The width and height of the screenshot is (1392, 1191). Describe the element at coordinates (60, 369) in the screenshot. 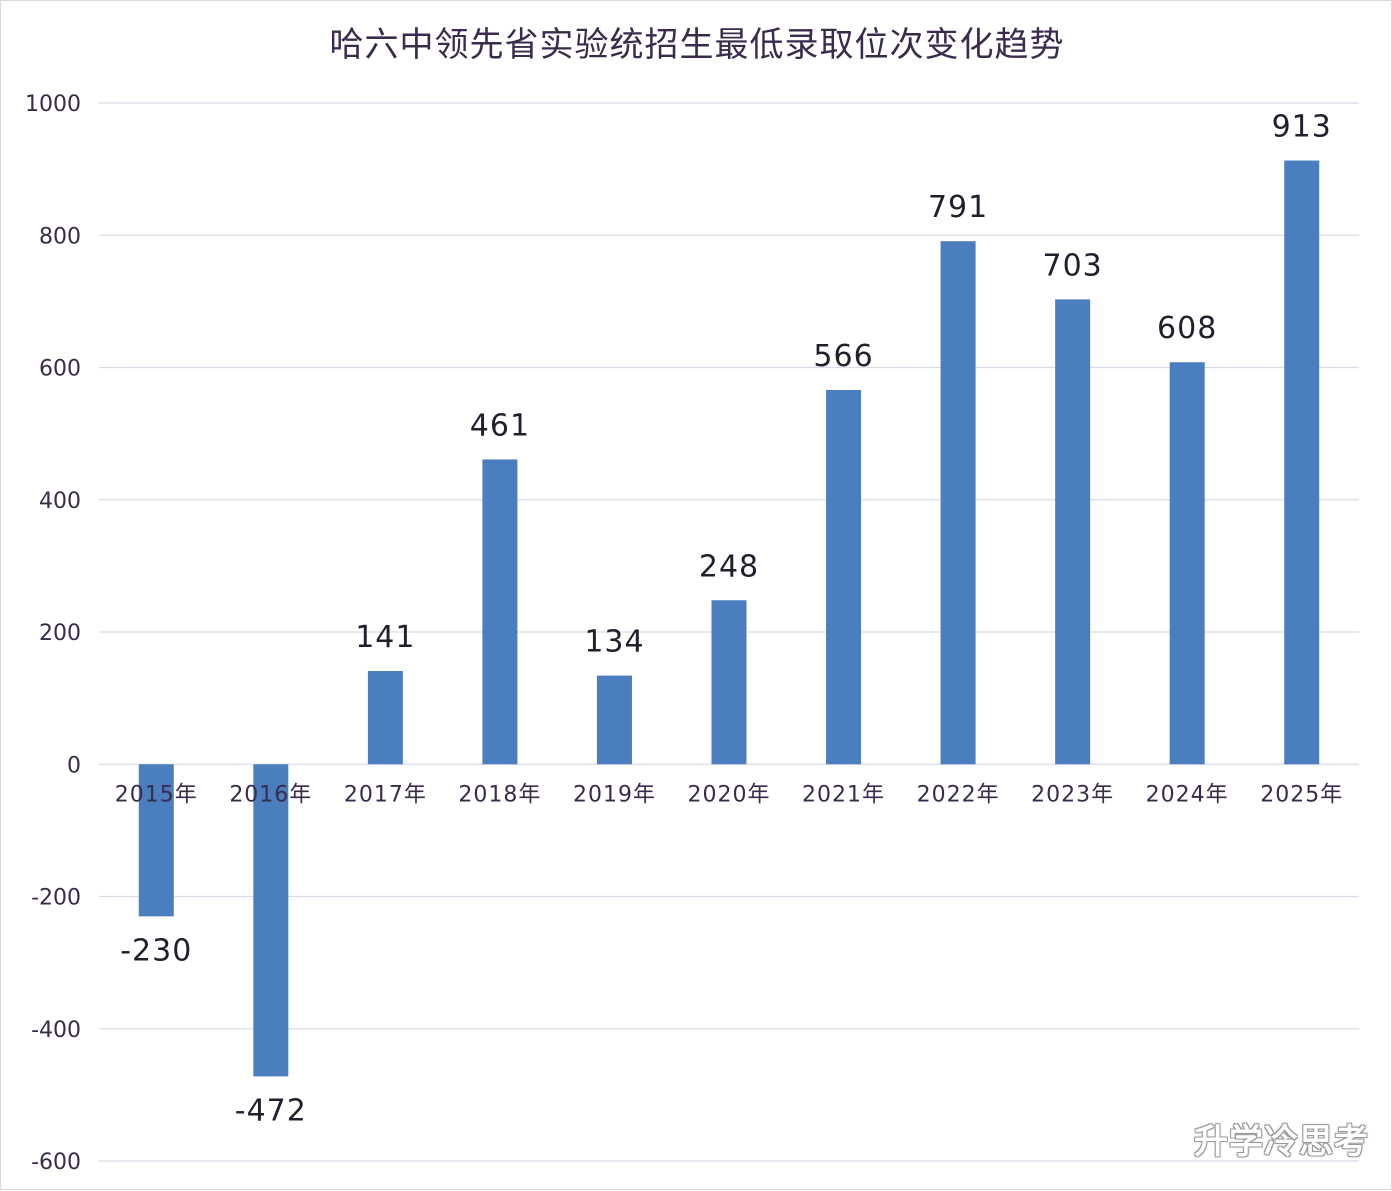

I see `y-tick-label: 600` at that location.